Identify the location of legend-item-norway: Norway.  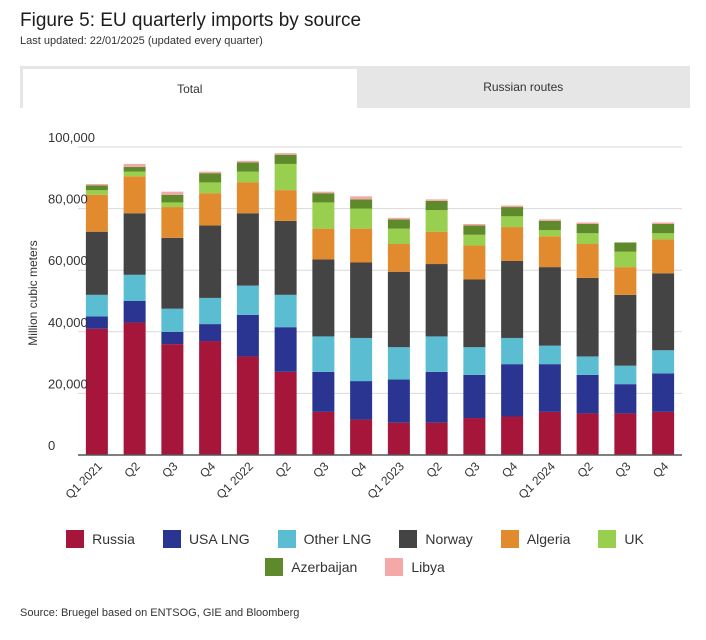
(436, 539).